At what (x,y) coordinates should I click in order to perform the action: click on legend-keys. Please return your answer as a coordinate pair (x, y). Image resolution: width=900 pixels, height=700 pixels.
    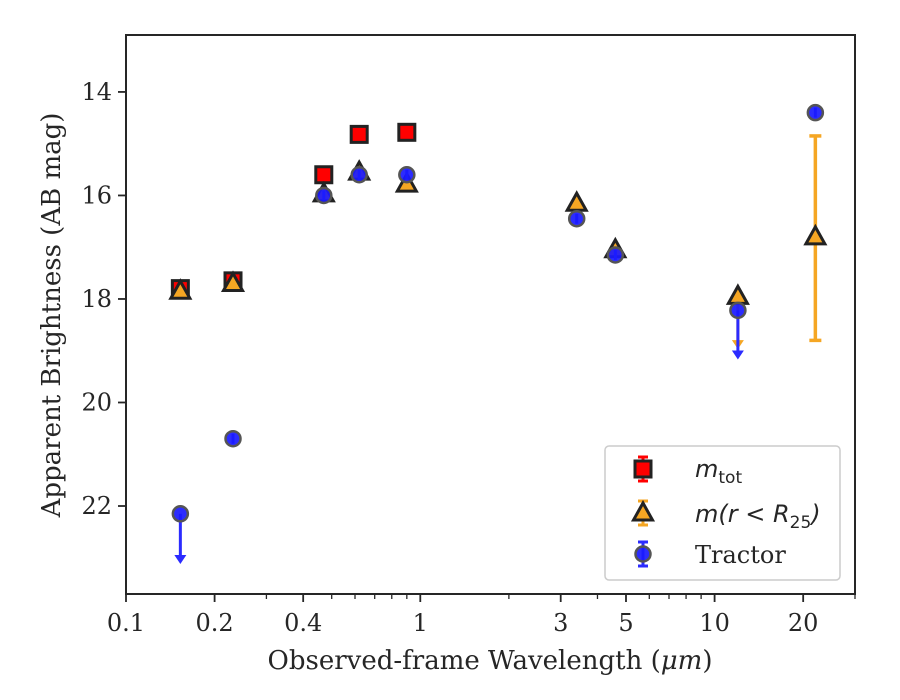
    Looking at the image, I should click on (643, 511).